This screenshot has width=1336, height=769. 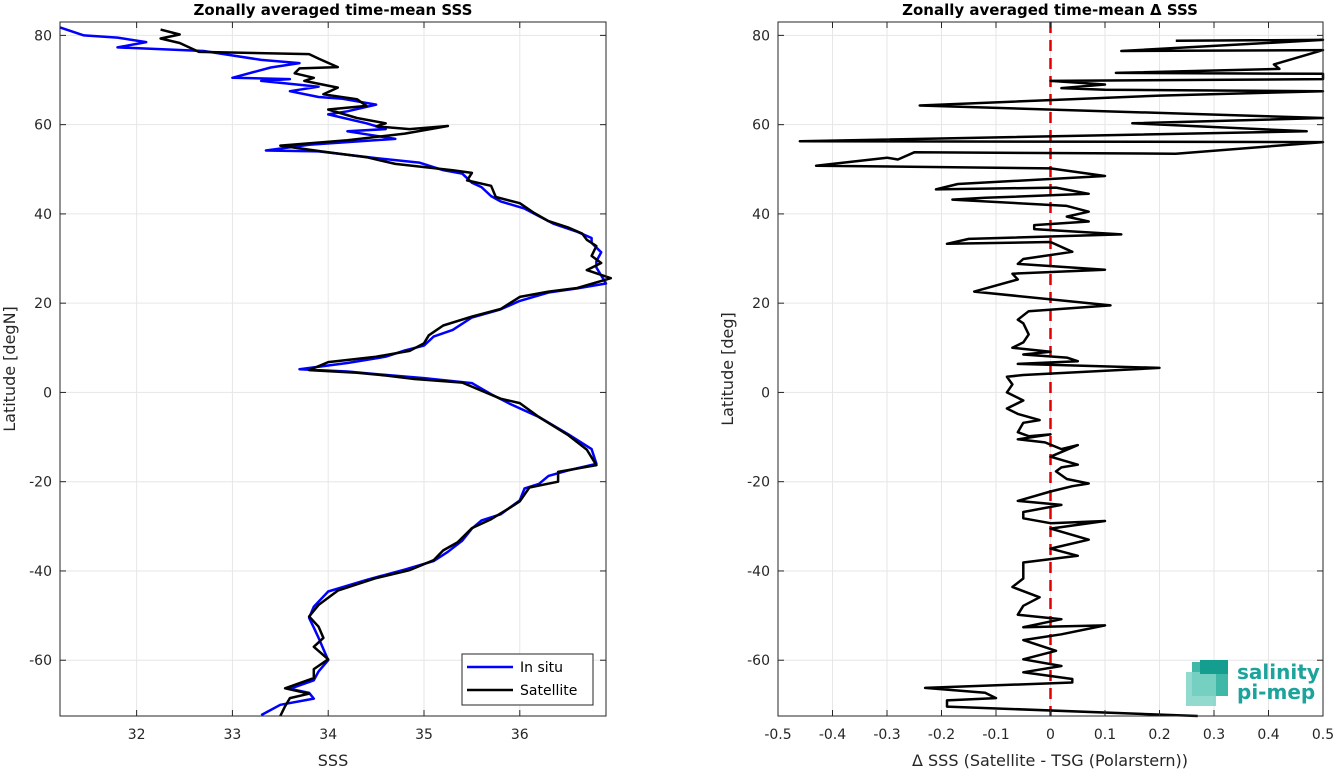 What do you see at coordinates (777, 735) in the screenshot?
I see `x-tick-label: -0.5` at bounding box center [777, 735].